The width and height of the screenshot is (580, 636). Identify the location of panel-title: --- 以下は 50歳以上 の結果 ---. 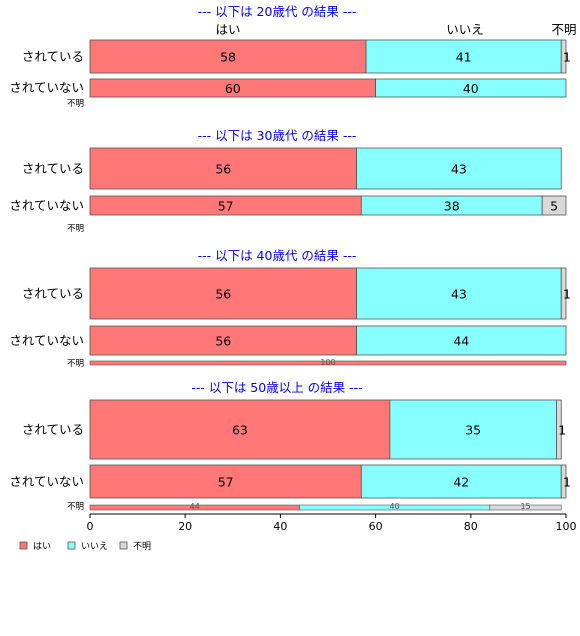
(276, 387).